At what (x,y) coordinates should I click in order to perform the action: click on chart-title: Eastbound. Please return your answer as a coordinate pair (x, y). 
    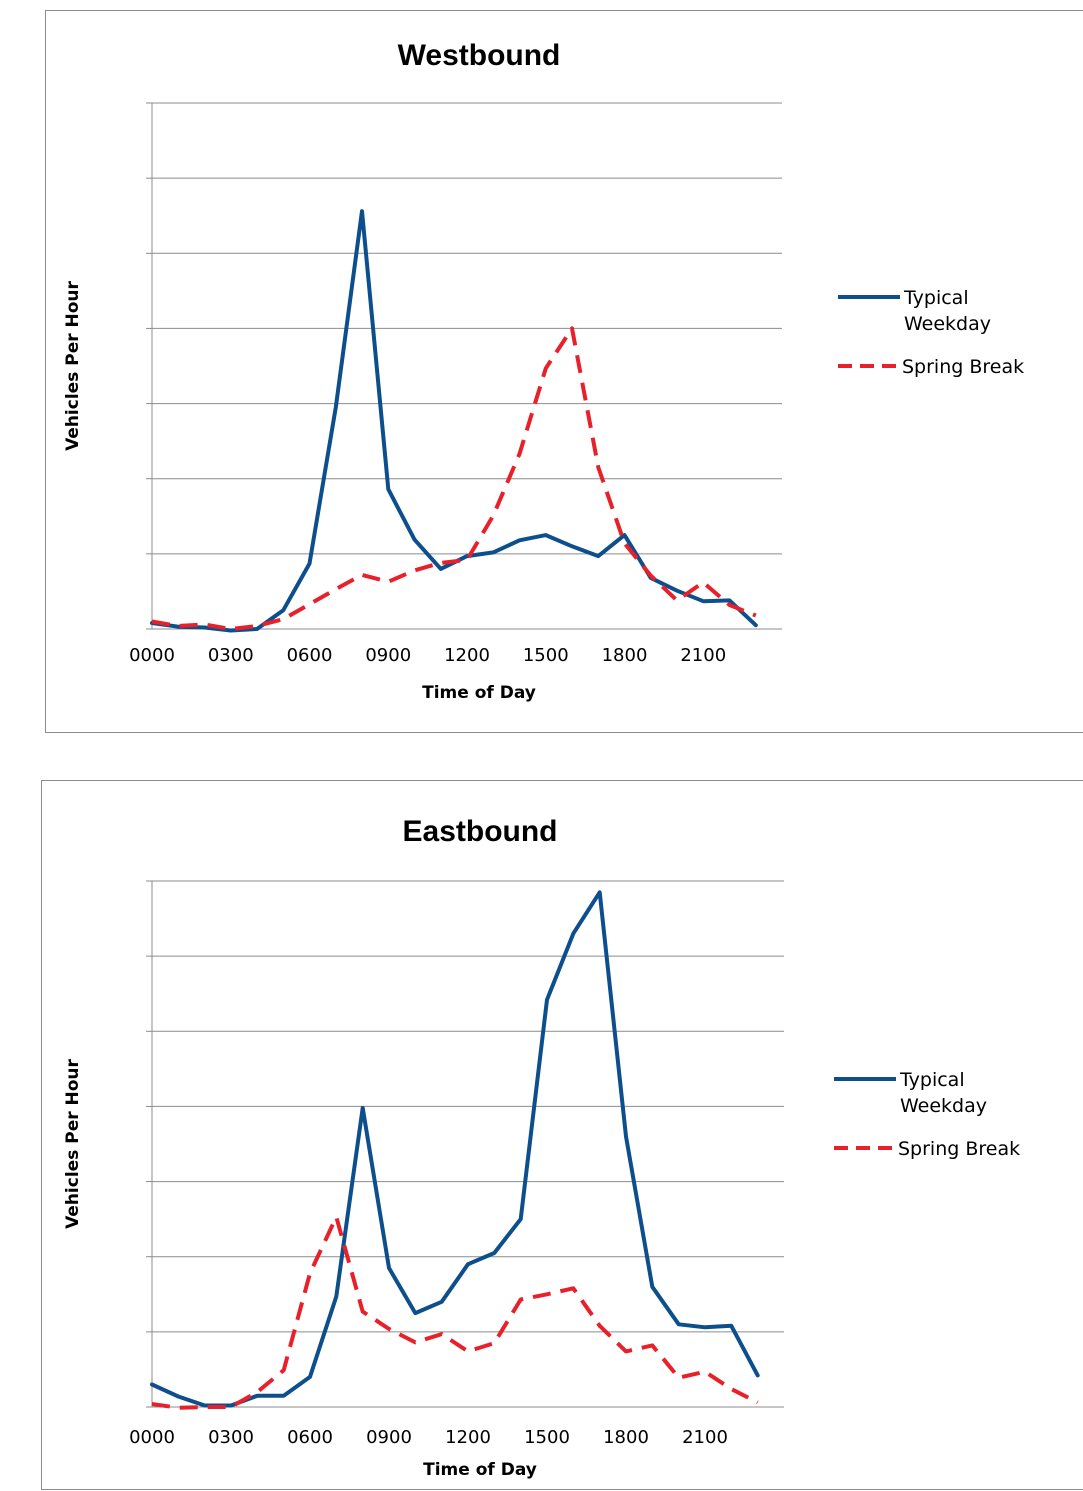
    Looking at the image, I should click on (480, 831).